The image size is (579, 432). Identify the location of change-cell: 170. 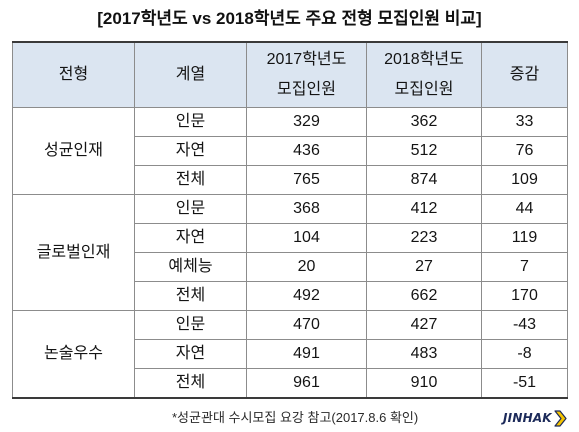
(524, 296).